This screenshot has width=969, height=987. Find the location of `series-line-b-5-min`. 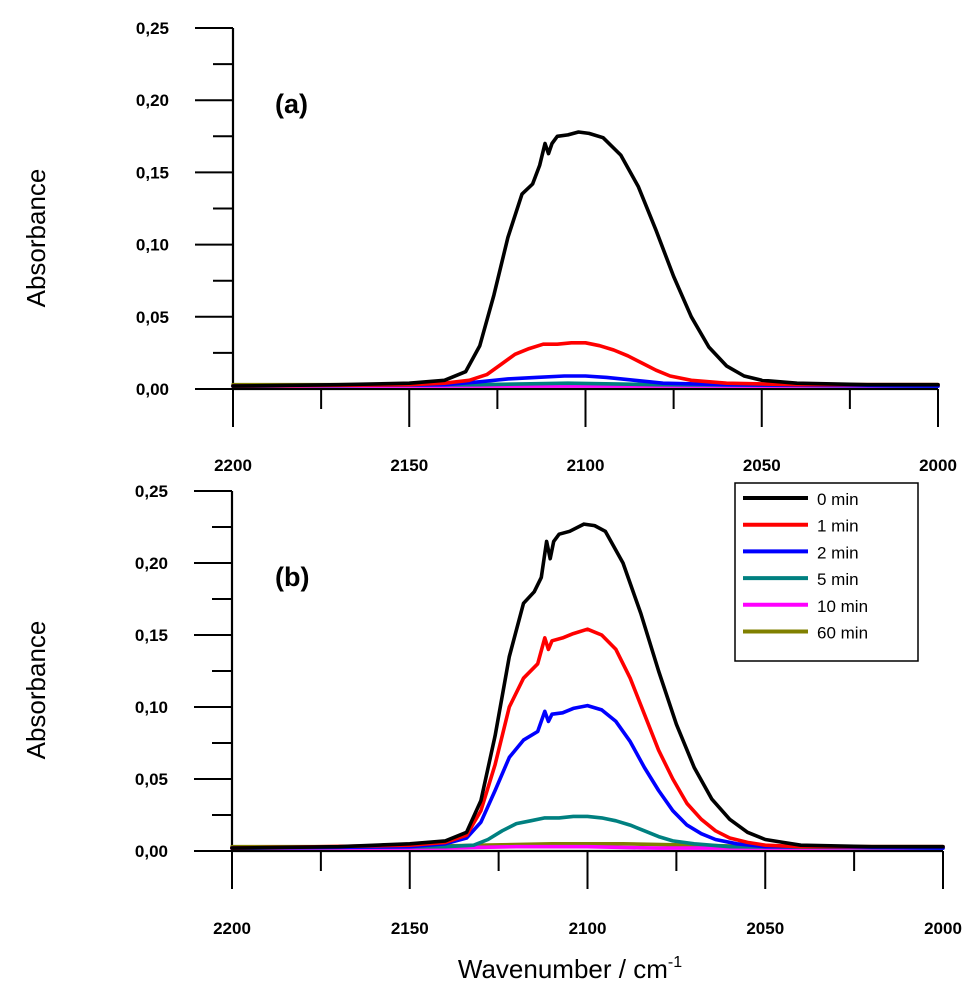

series-line-b-5-min is located at coordinates (587, 832).